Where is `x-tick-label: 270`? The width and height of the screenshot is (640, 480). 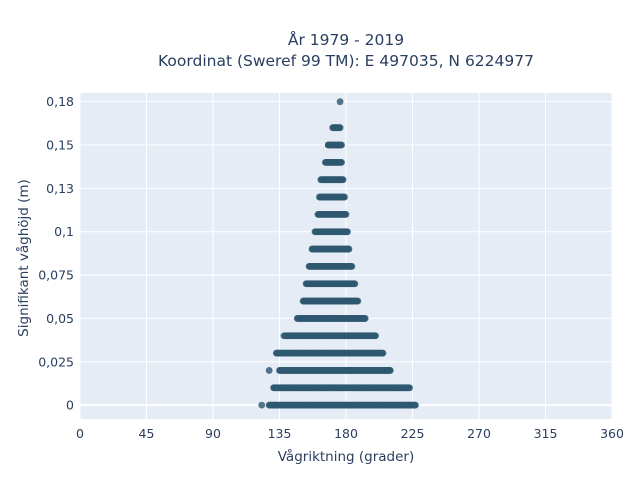 x-tick-label: 270 is located at coordinates (479, 433).